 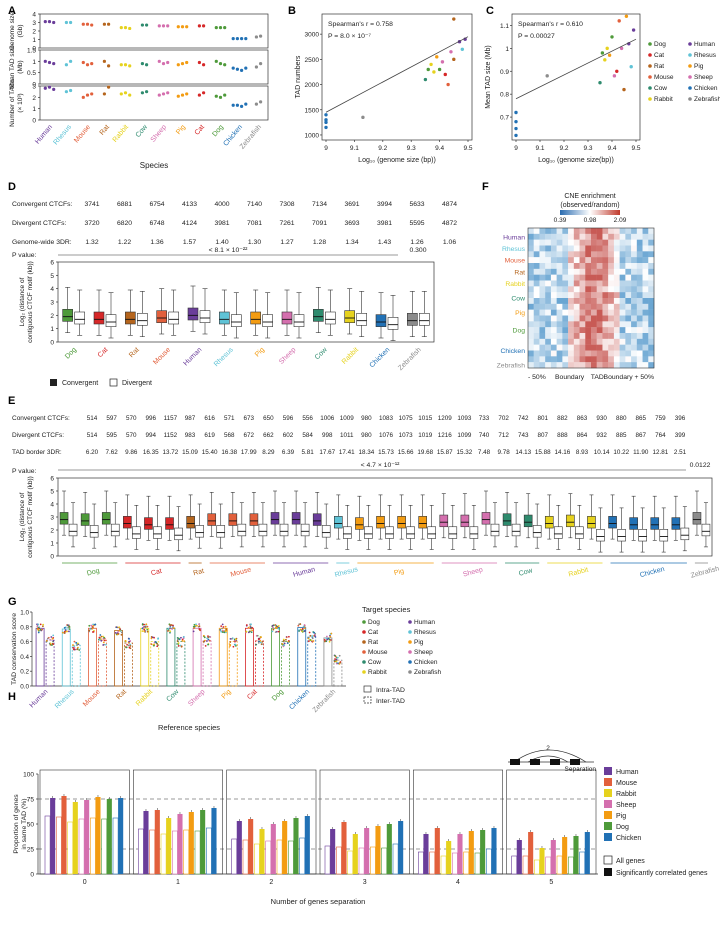 What do you see at coordinates (249, 435) in the screenshot?
I see `e-cell: 672` at bounding box center [249, 435].